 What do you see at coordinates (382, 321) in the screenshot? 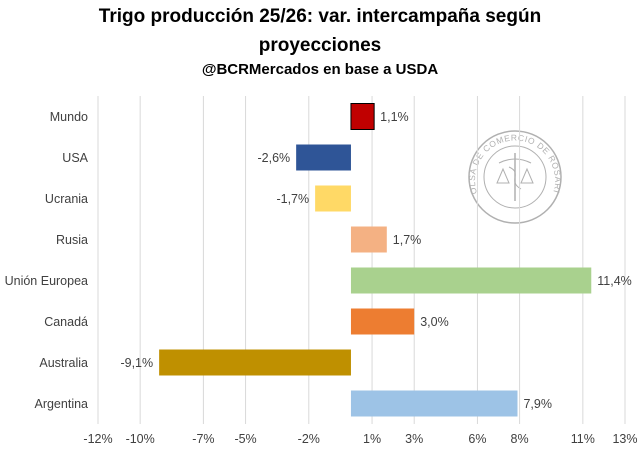
I see `bar-canadá` at bounding box center [382, 321].